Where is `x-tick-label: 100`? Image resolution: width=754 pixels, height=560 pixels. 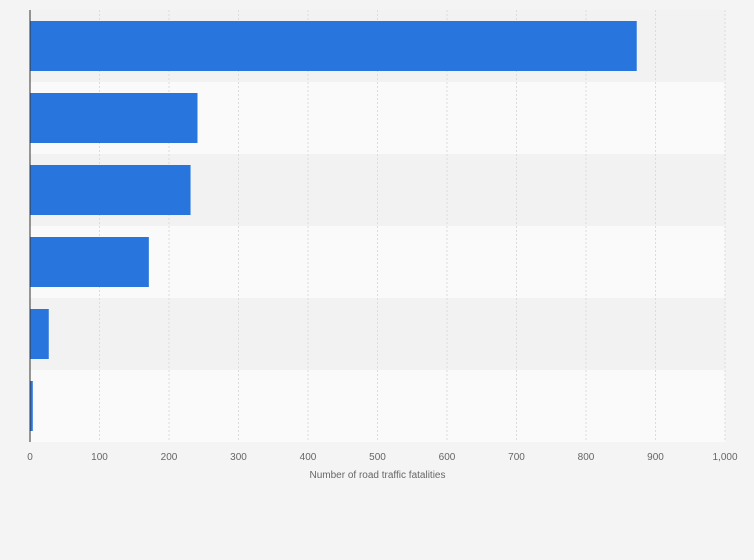 x-tick-label: 100 is located at coordinates (99, 457).